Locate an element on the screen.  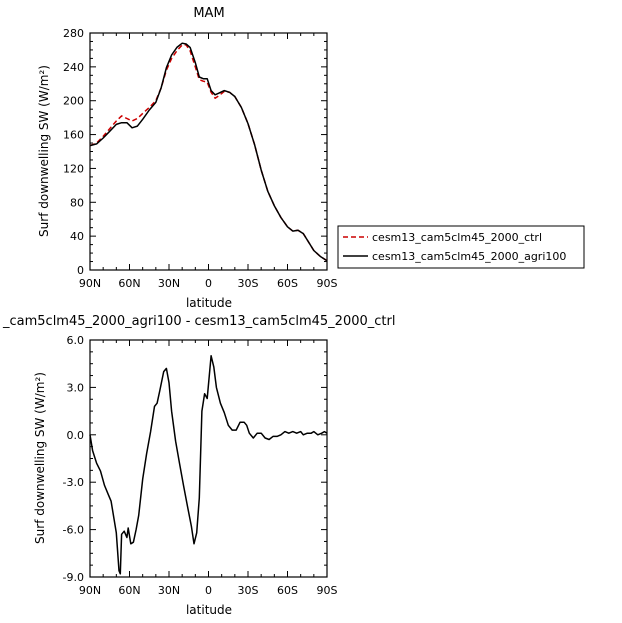
bottom-y-tick-label: -3.0 is located at coordinates (73, 482).